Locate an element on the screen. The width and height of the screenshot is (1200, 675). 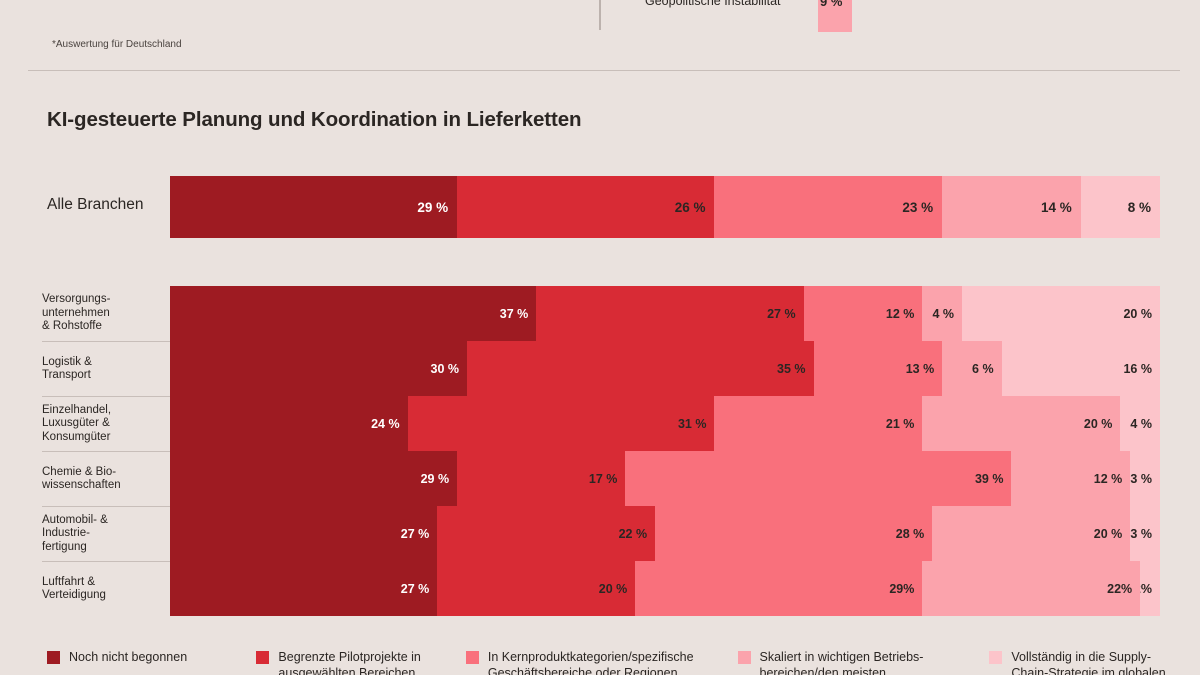
legend-item: Noch nicht begonnen is located at coordinates (151, 662).